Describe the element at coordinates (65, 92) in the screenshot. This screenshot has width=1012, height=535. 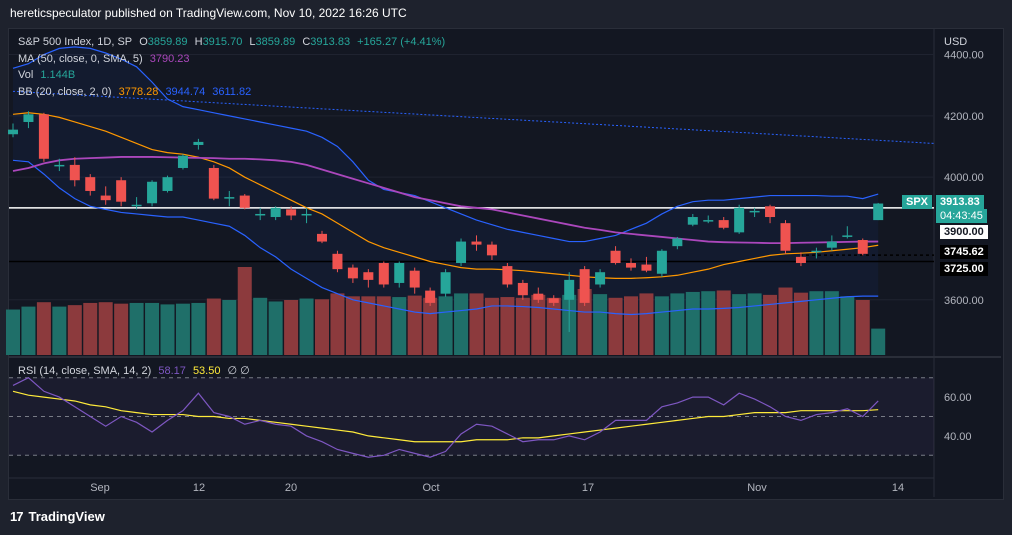
I see `bb-label: BB (20, close, 2, 0)` at that location.